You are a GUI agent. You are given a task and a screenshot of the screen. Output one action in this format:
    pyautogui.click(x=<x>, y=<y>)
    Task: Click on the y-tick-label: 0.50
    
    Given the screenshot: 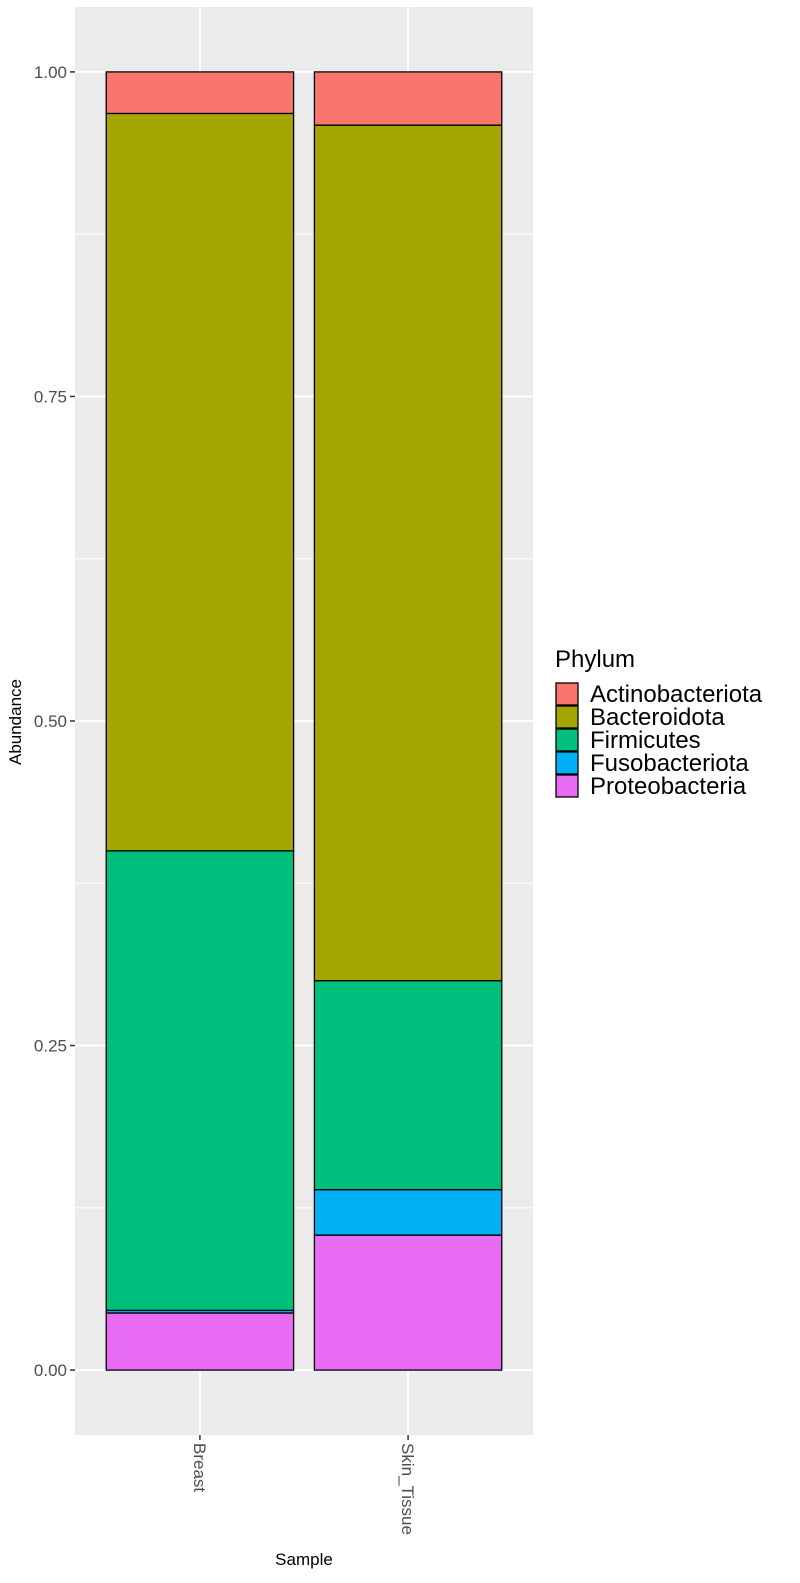 What is the action you would take?
    pyautogui.click(x=50, y=721)
    